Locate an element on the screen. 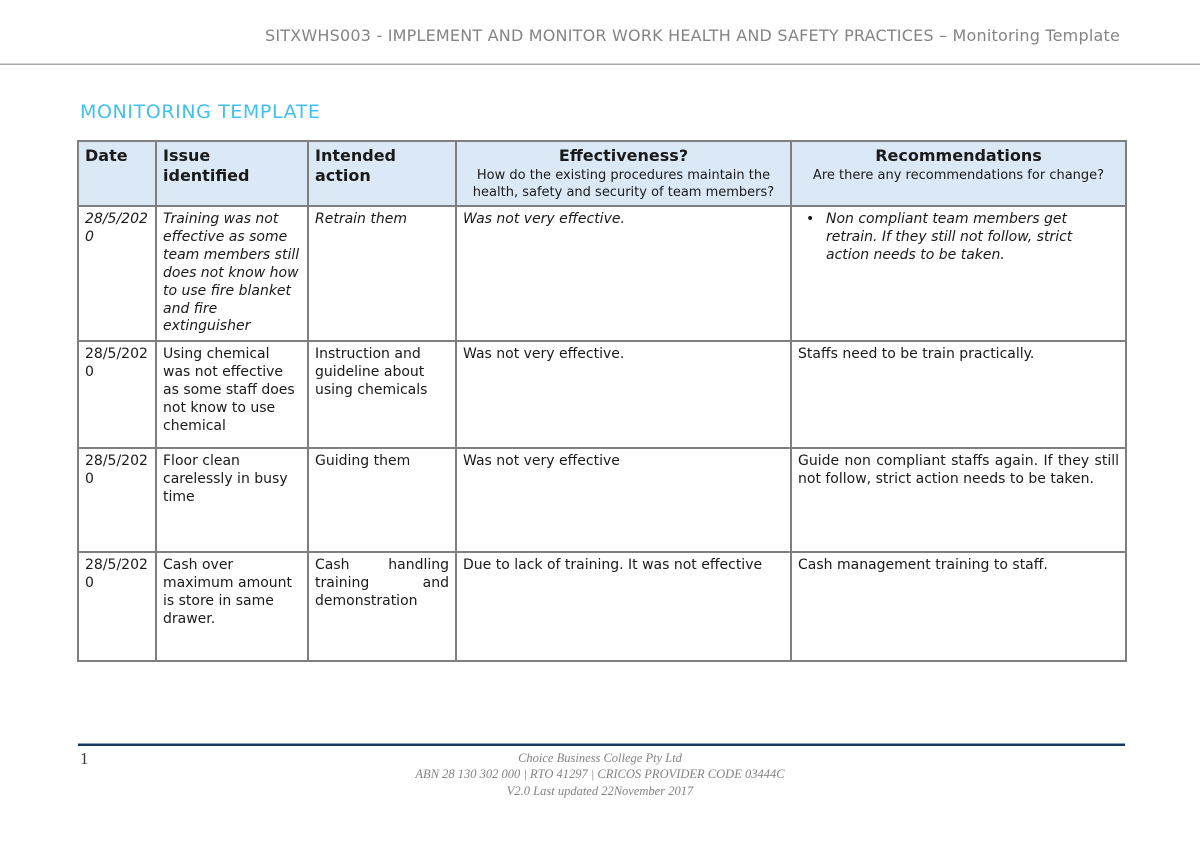 The height and width of the screenshot is (848, 1200). header-divider is located at coordinates (600, 64).